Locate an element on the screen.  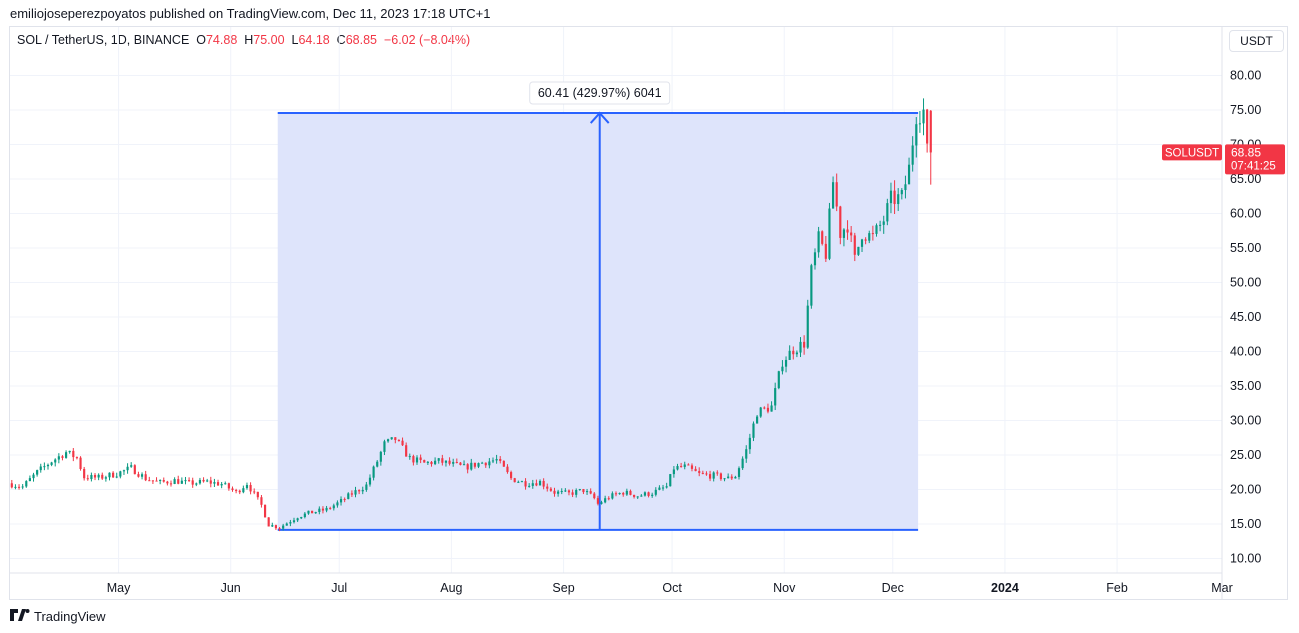
legend-open-value: 74.88 is located at coordinates (221, 40).